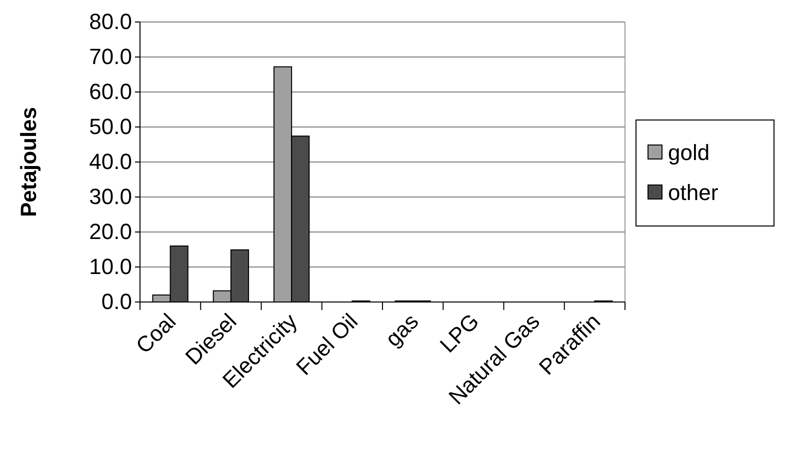 This screenshot has height=459, width=785. I want to click on y-tick-label: 30.0, so click(110, 197).